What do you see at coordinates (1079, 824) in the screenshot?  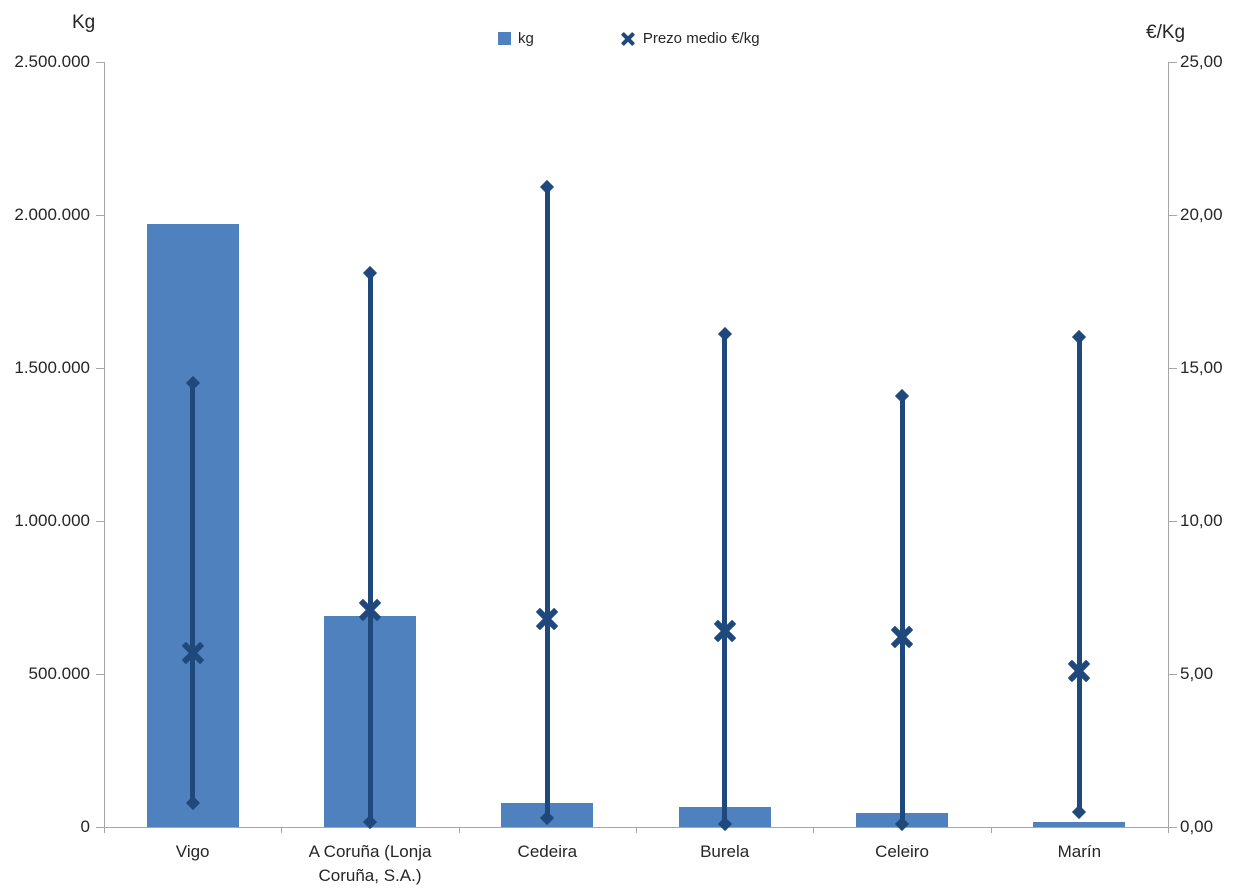 I see `kg-bar` at bounding box center [1079, 824].